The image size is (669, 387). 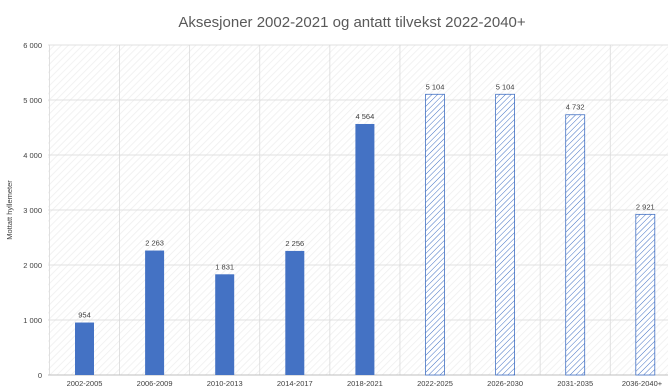 I want to click on y-tick-label: 3 000, so click(x=32, y=210).